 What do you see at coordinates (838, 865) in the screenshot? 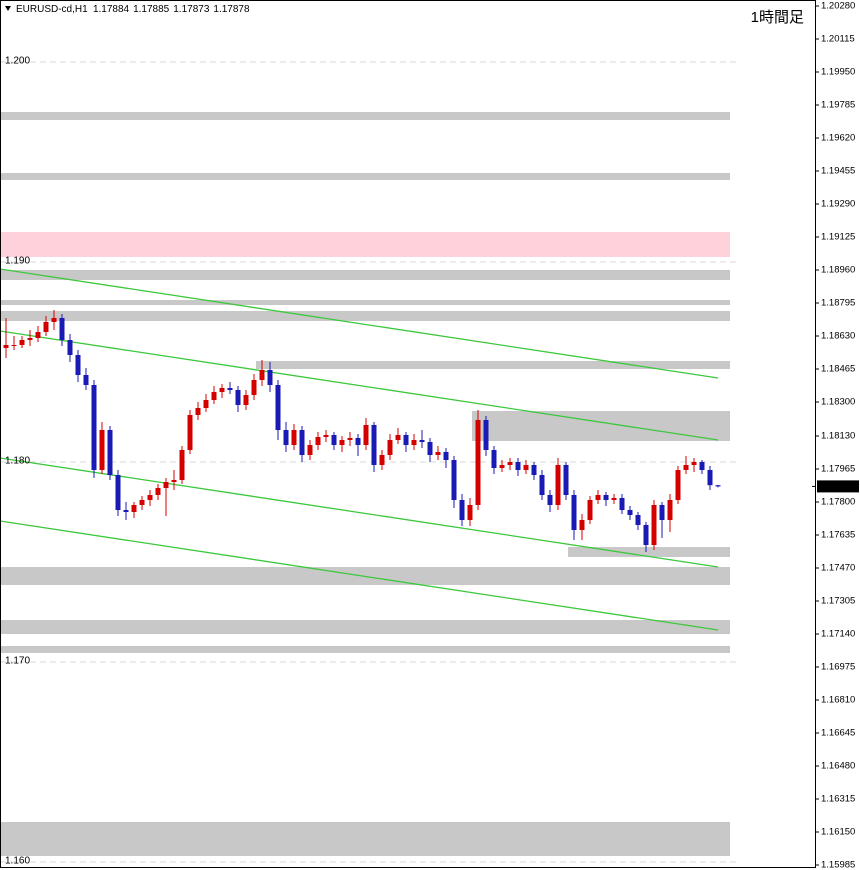
I see `y2-tick-label: 1.15985` at bounding box center [838, 865].